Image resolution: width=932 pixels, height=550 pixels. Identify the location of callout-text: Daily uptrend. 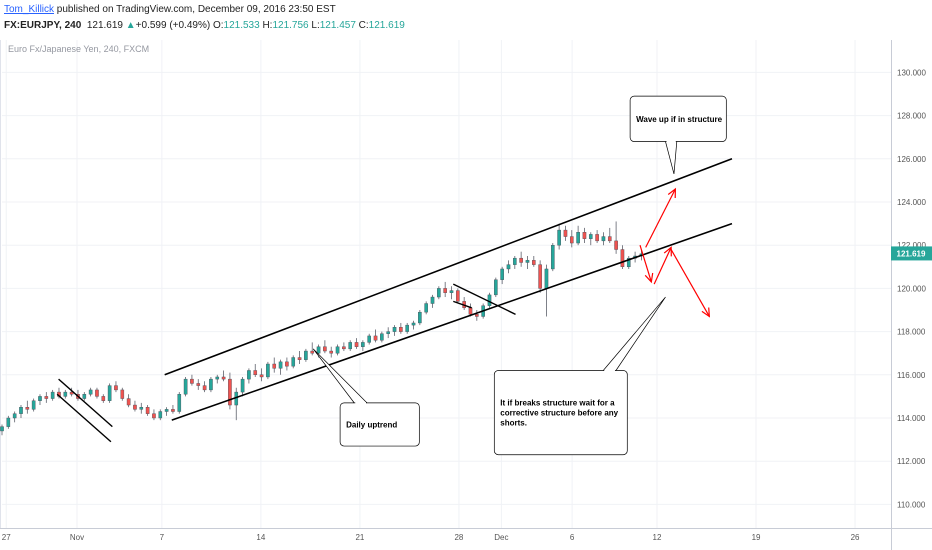
(371, 424).